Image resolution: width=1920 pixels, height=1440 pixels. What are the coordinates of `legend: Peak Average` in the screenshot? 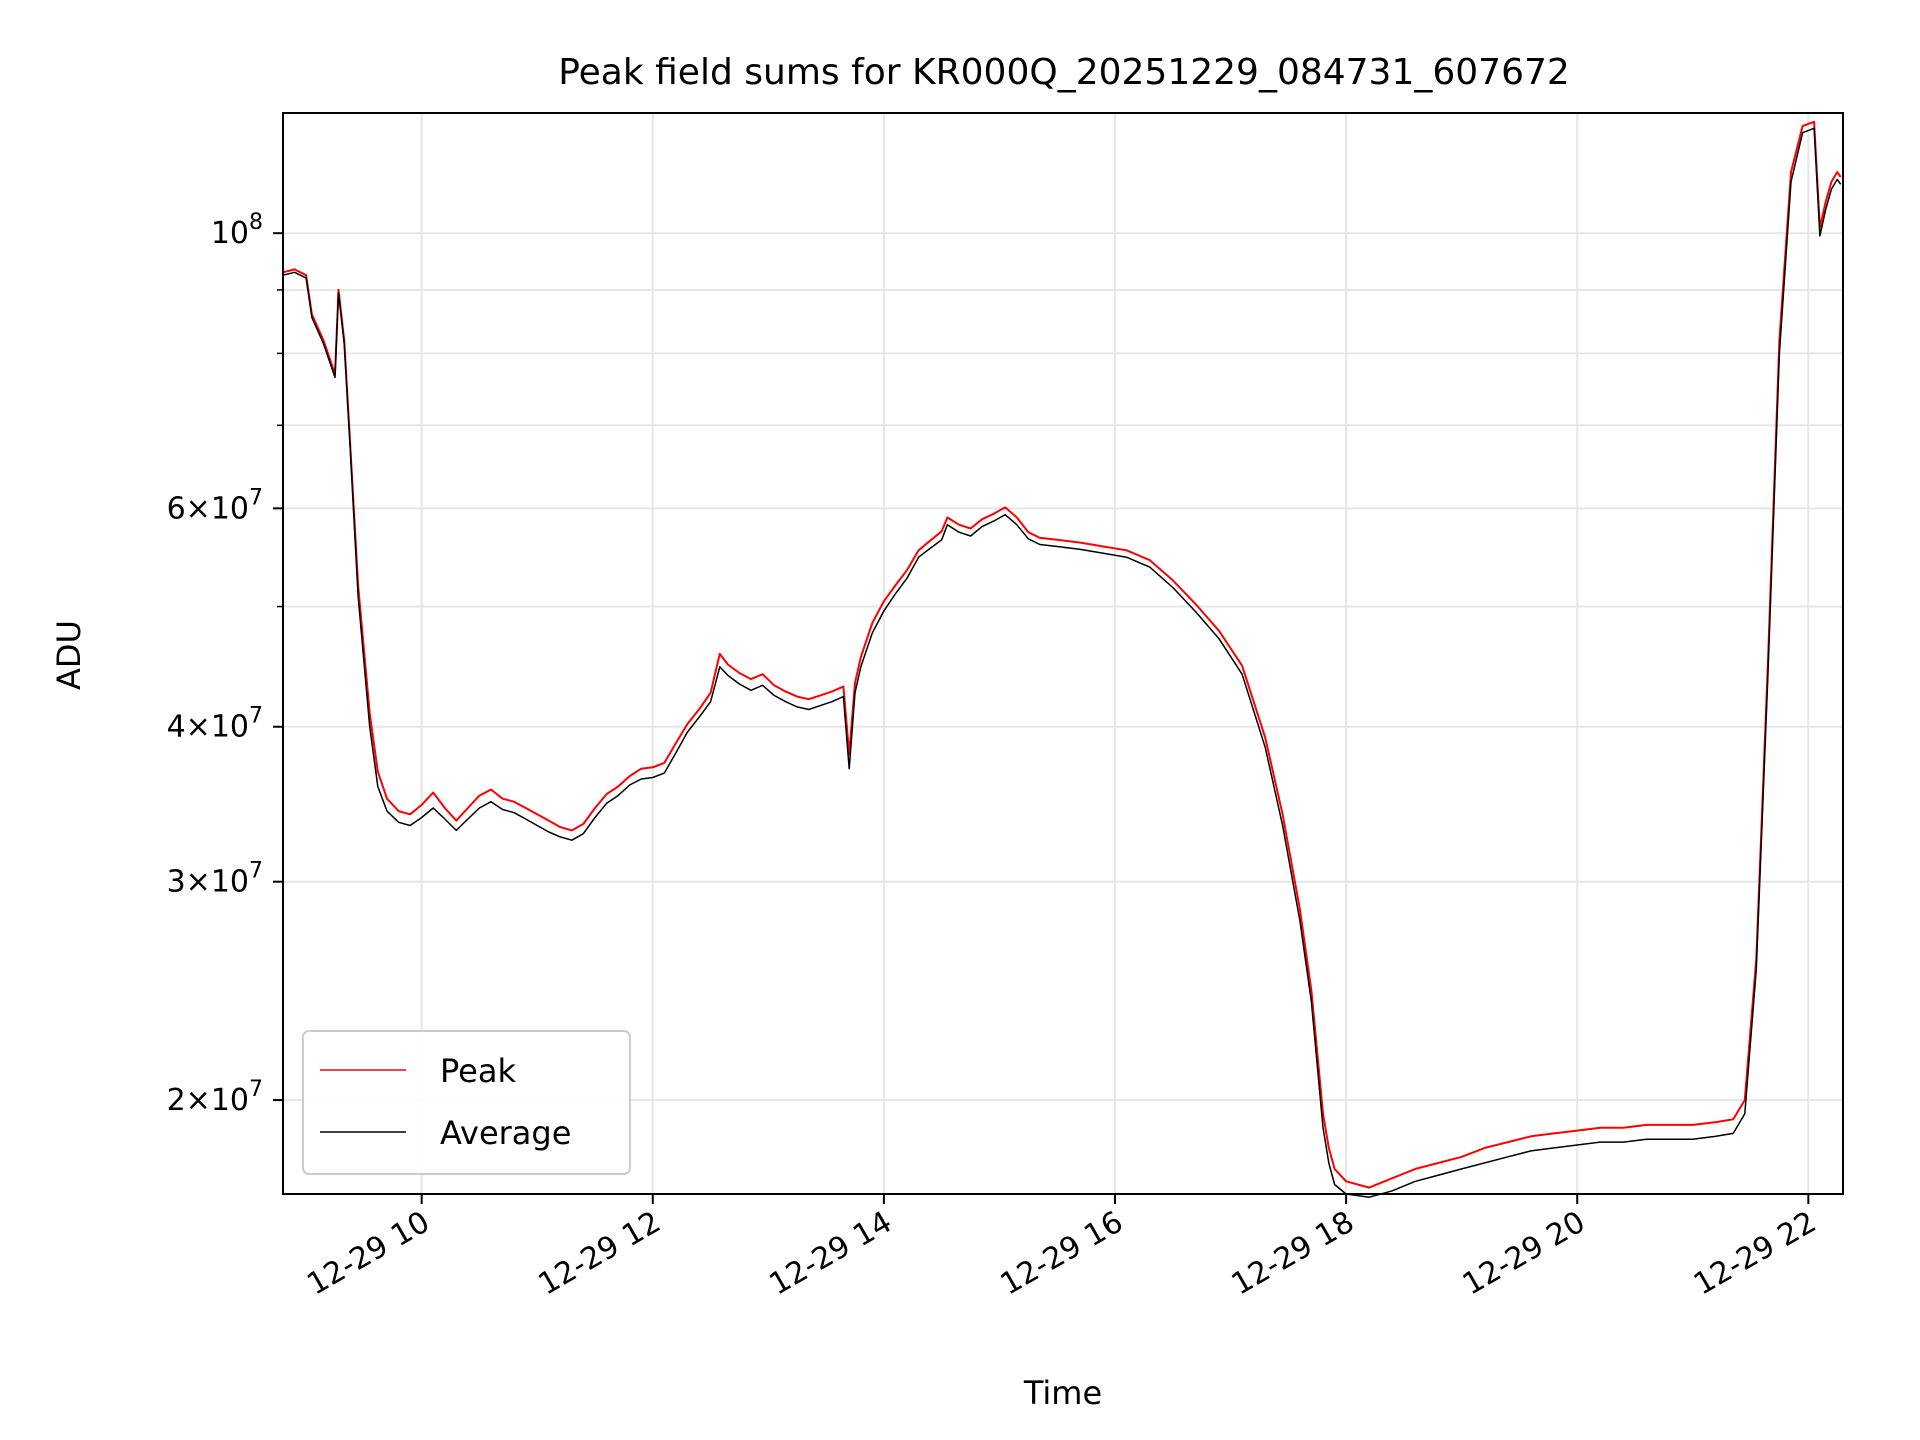 It's located at (466, 1102).